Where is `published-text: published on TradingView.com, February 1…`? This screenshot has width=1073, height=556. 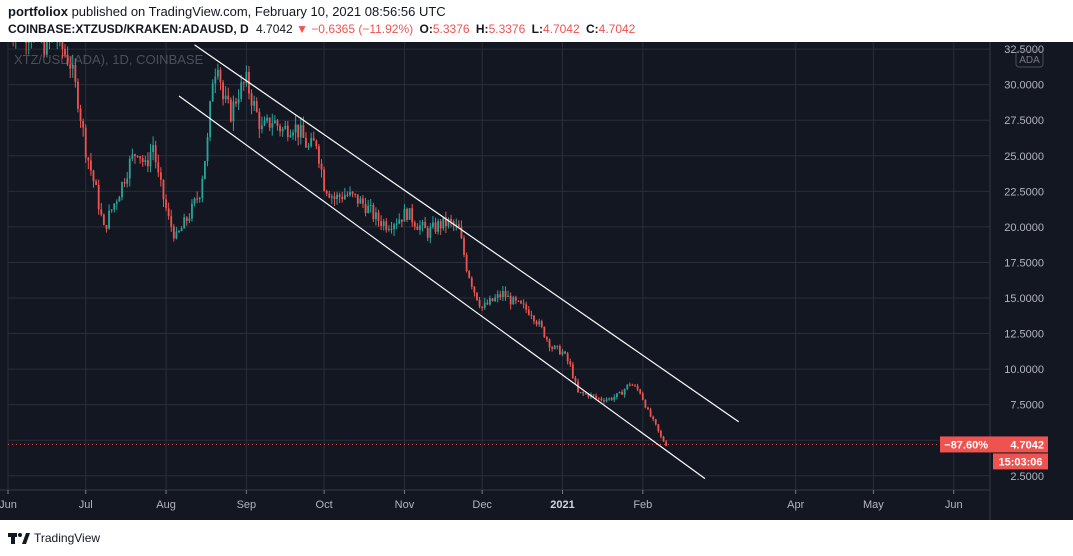 published-text: published on TradingView.com, February 1… is located at coordinates (258, 11).